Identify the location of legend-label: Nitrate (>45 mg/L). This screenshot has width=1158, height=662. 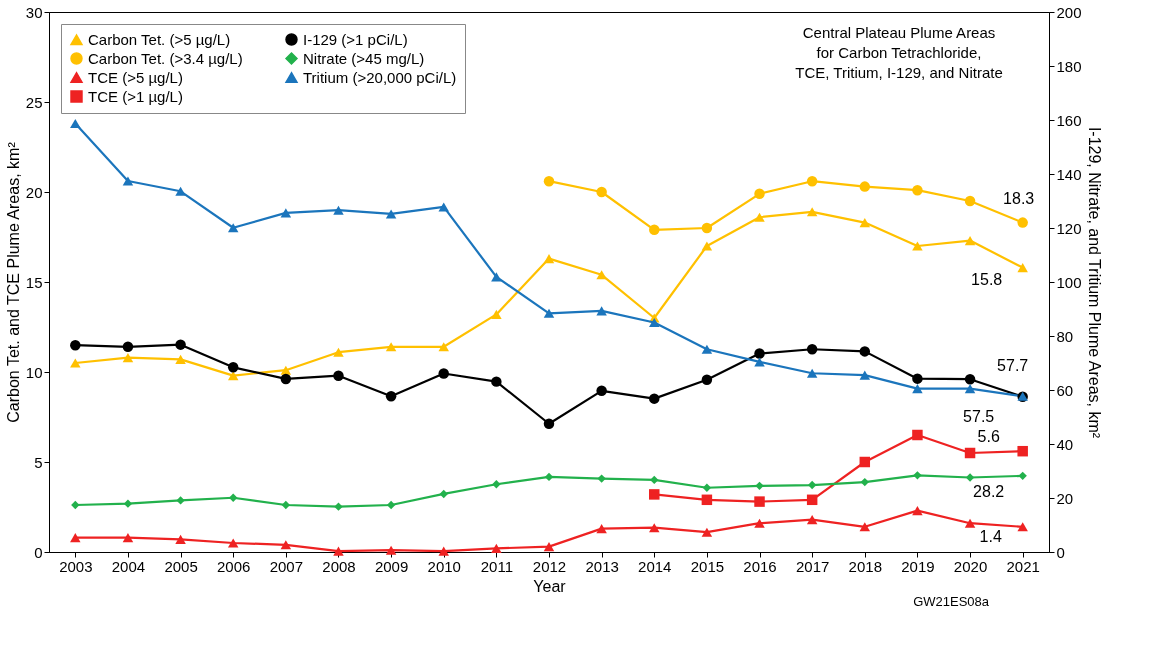
(364, 58).